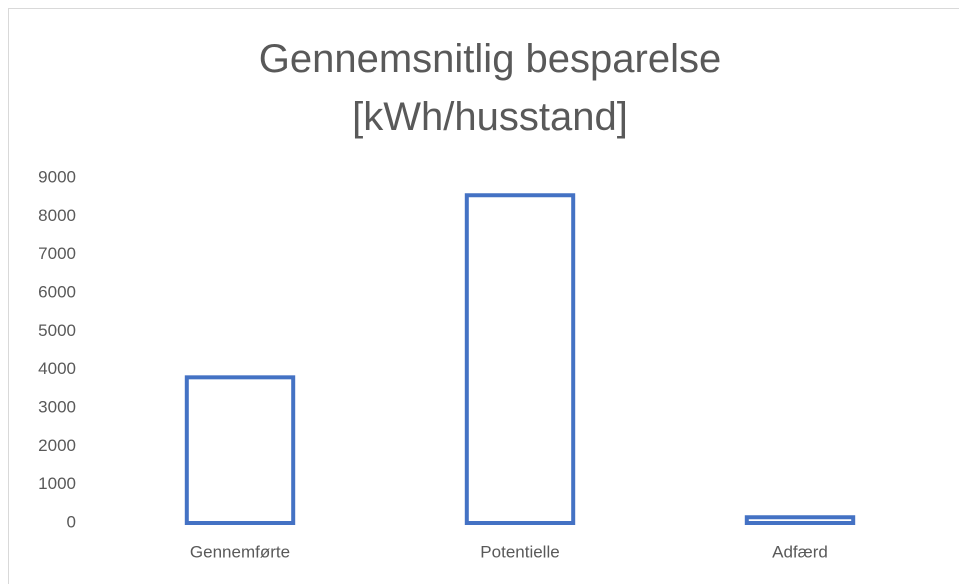 The width and height of the screenshot is (959, 584). I want to click on y-tick-label: 2000, so click(57, 445).